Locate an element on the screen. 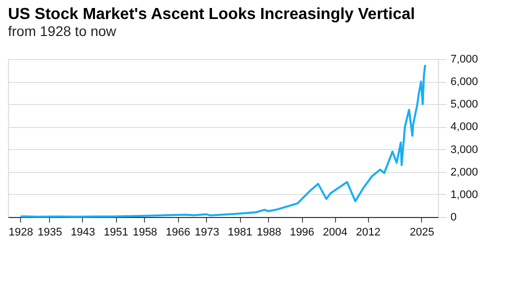  x-tick-label: 1981 is located at coordinates (240, 232).